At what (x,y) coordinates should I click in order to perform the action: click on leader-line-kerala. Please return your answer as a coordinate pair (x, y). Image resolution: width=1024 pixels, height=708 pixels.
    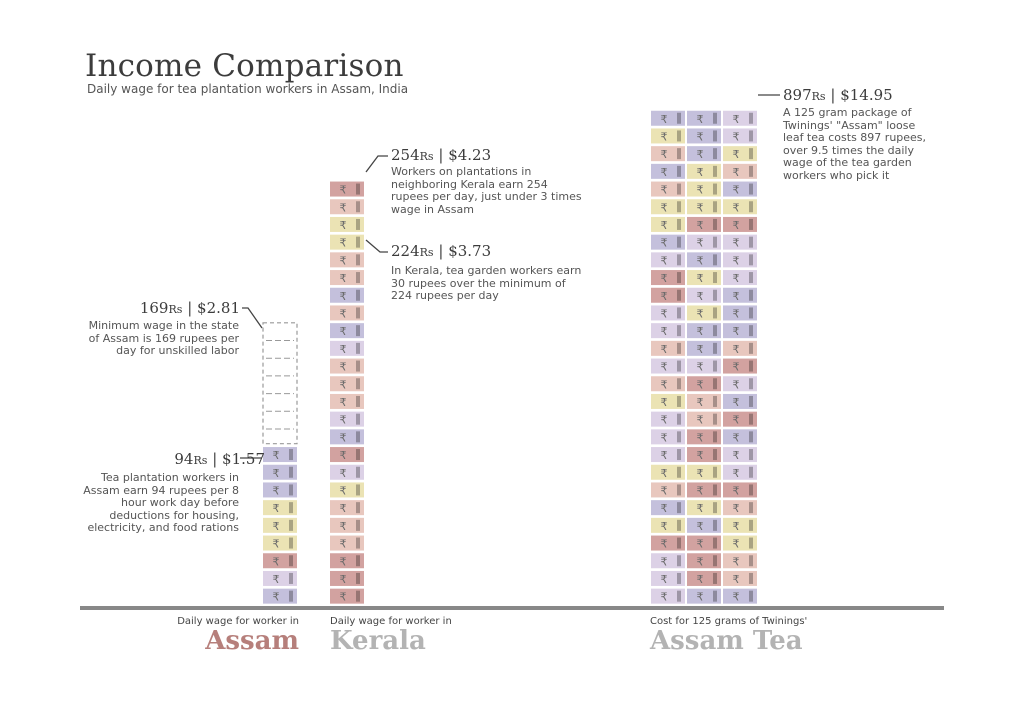
    Looking at the image, I should click on (376, 164).